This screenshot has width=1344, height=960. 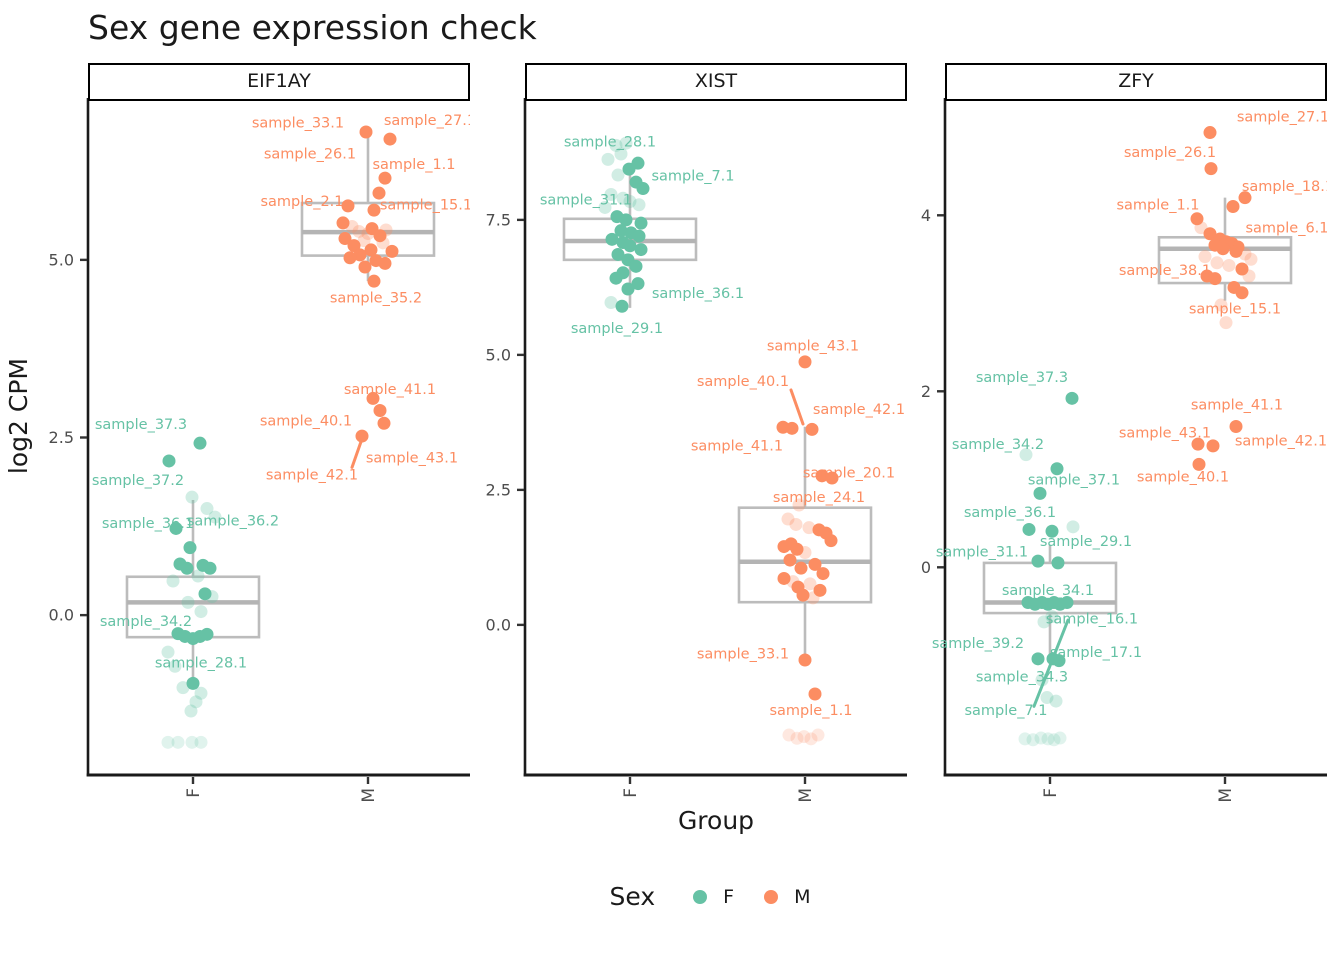 What do you see at coordinates (1284, 187) in the screenshot?
I see `sample-label: sample_18.1` at bounding box center [1284, 187].